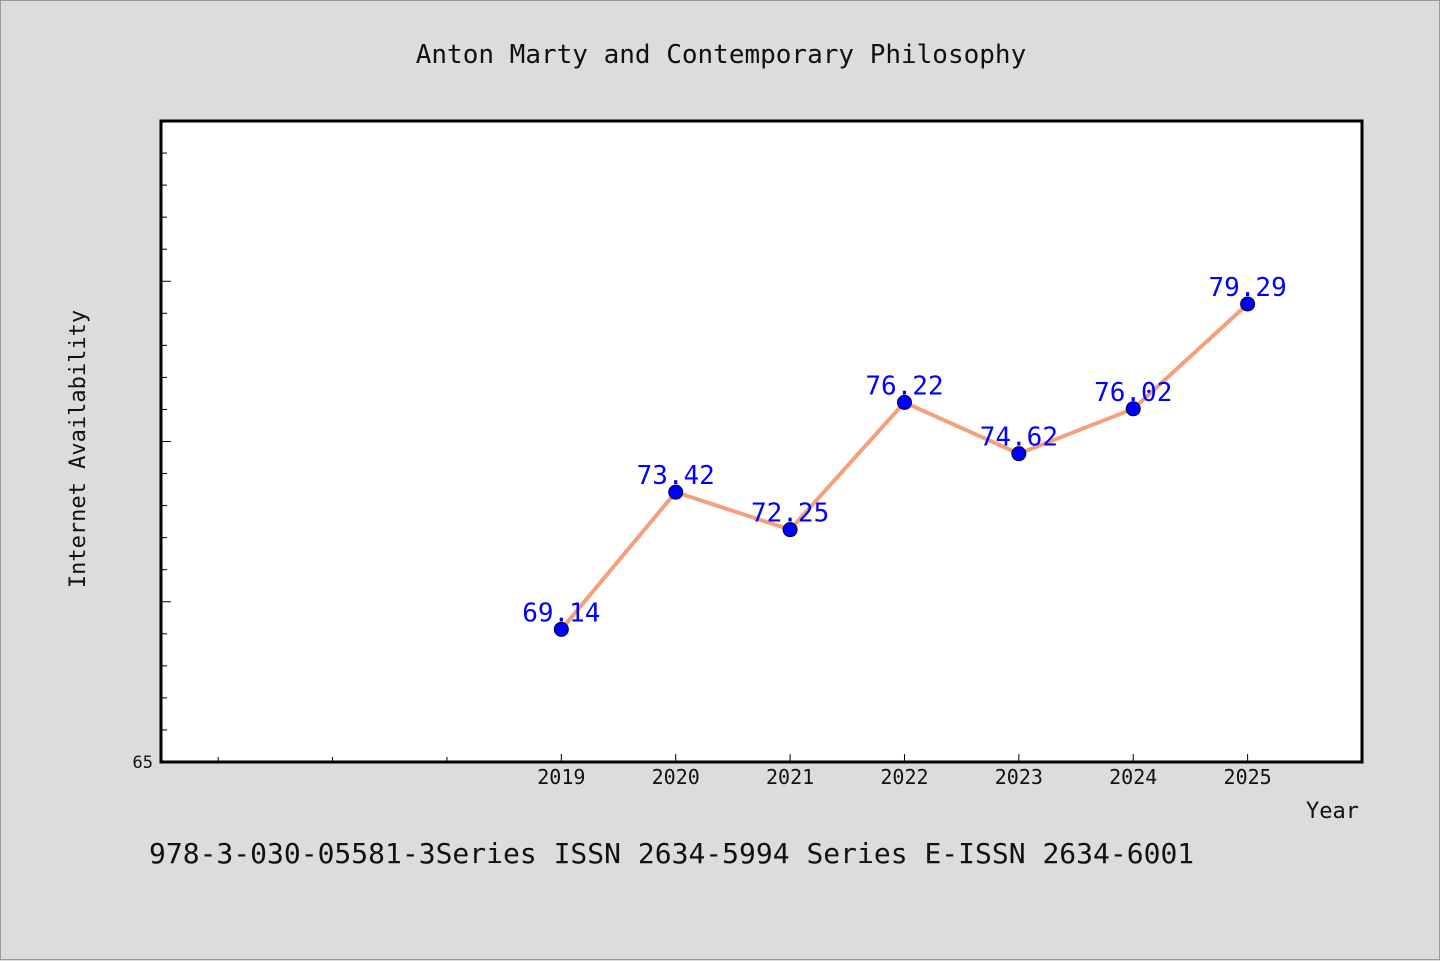 This screenshot has height=961, width=1440. Describe the element at coordinates (1248, 777) in the screenshot. I see `x-tick-label: 2025` at that location.